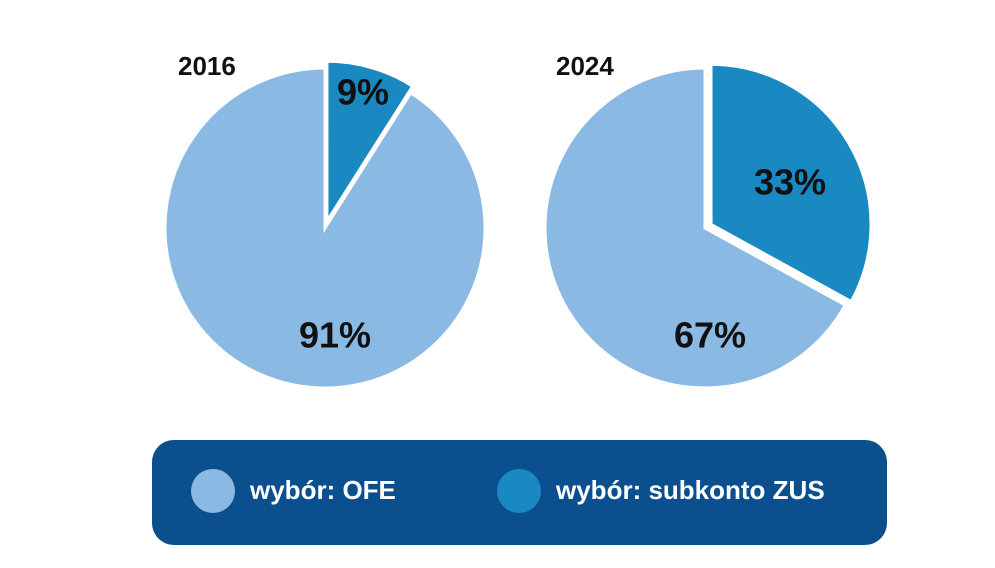  What do you see at coordinates (363, 92) in the screenshot?
I see `value-label: 9%` at bounding box center [363, 92].